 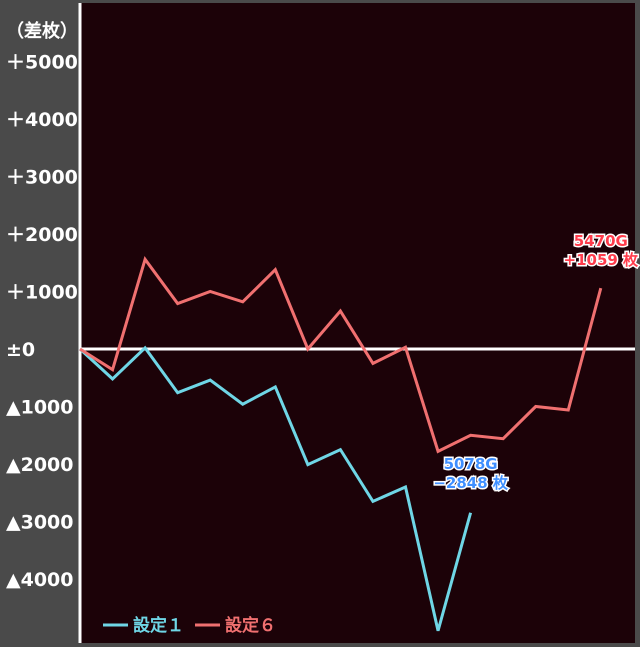 What do you see at coordinates (42, 63) in the screenshot?
I see `y-tick-label: ＋5000` at bounding box center [42, 63].